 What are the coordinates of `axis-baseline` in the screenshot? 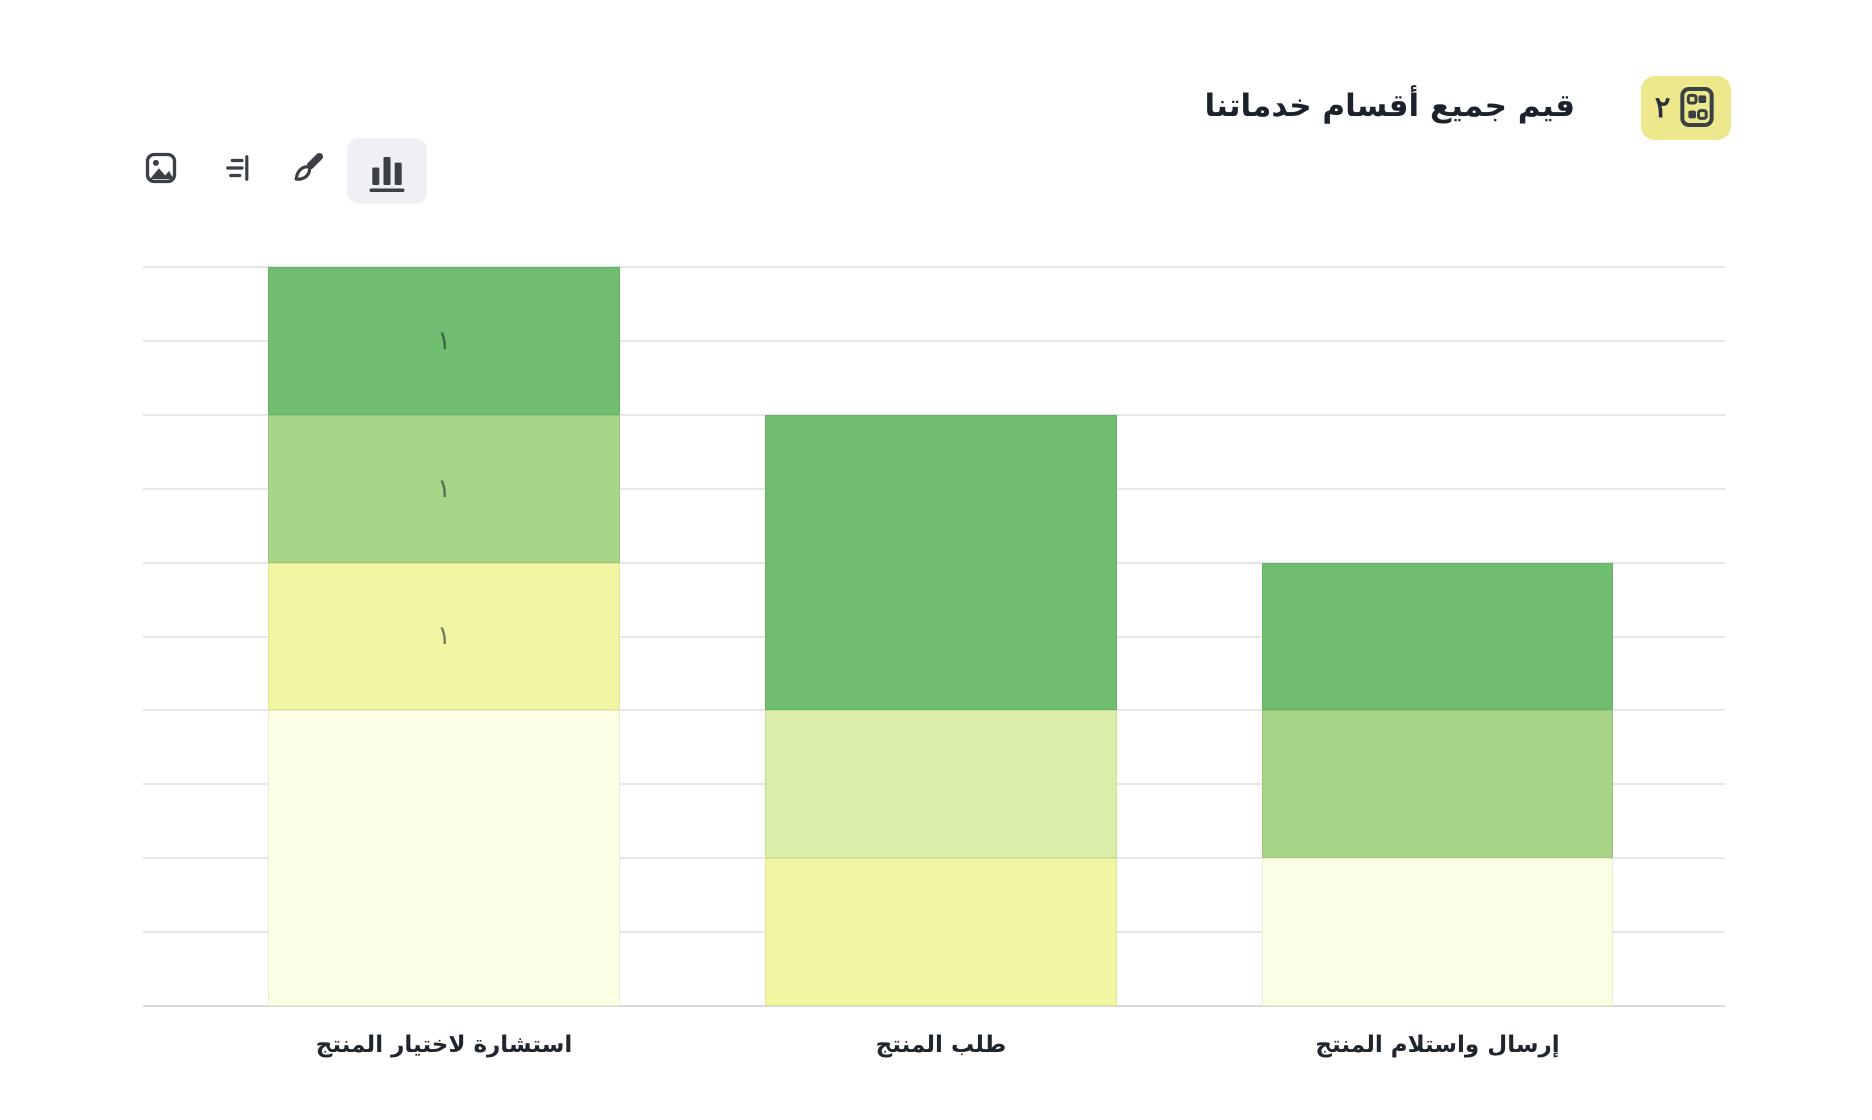 It's located at (934, 1006).